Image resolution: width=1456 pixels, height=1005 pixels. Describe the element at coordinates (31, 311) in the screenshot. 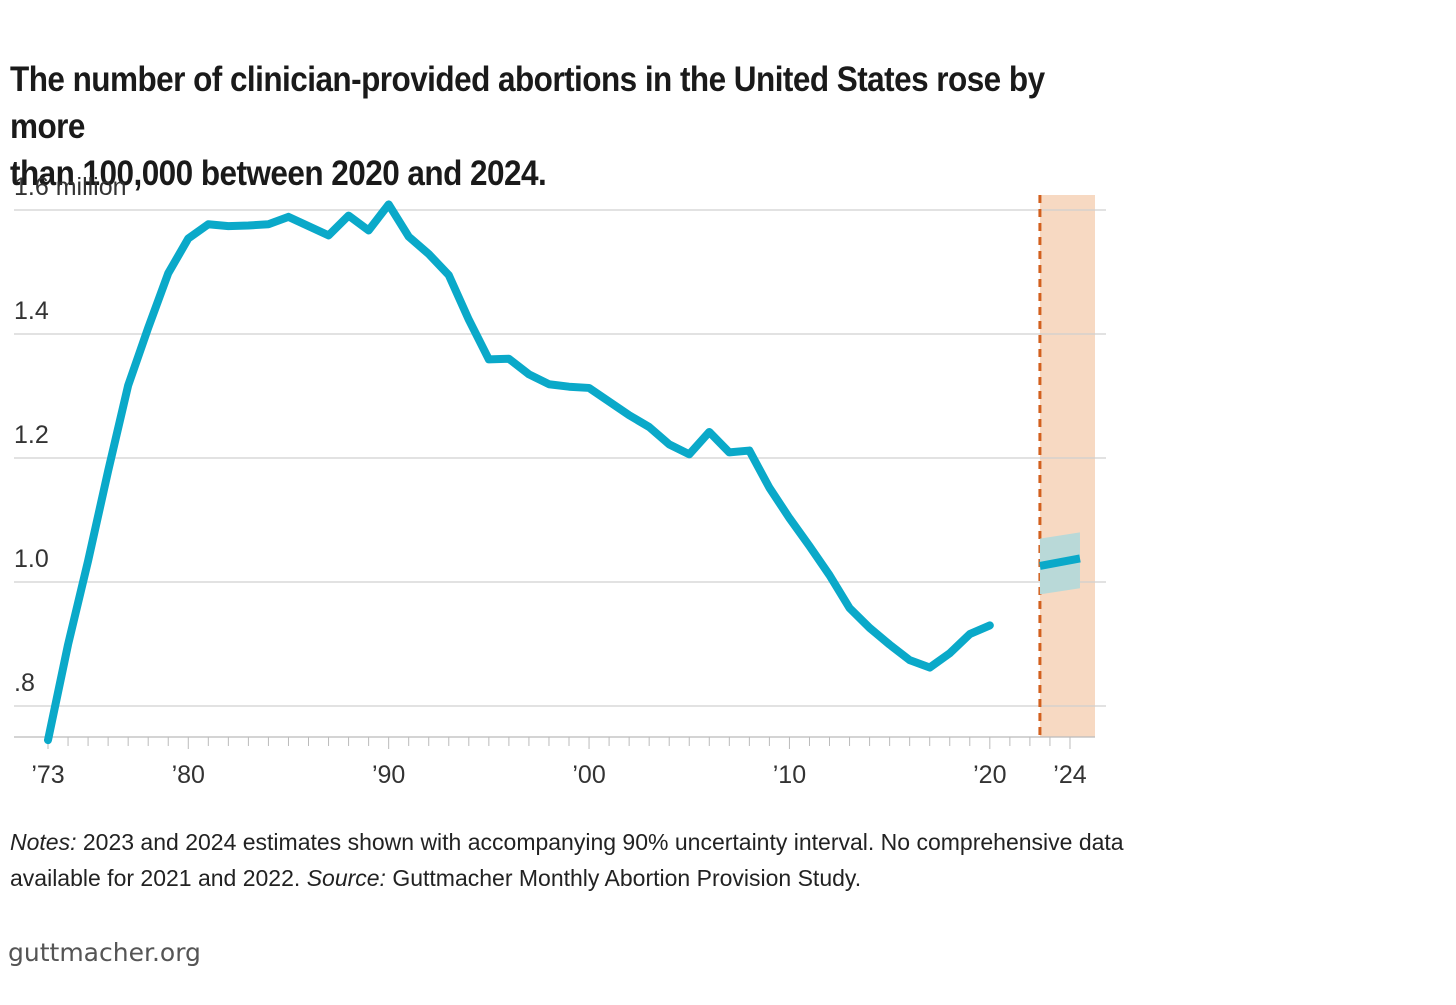

I see `y-tick-label-1-4: 1.4` at that location.